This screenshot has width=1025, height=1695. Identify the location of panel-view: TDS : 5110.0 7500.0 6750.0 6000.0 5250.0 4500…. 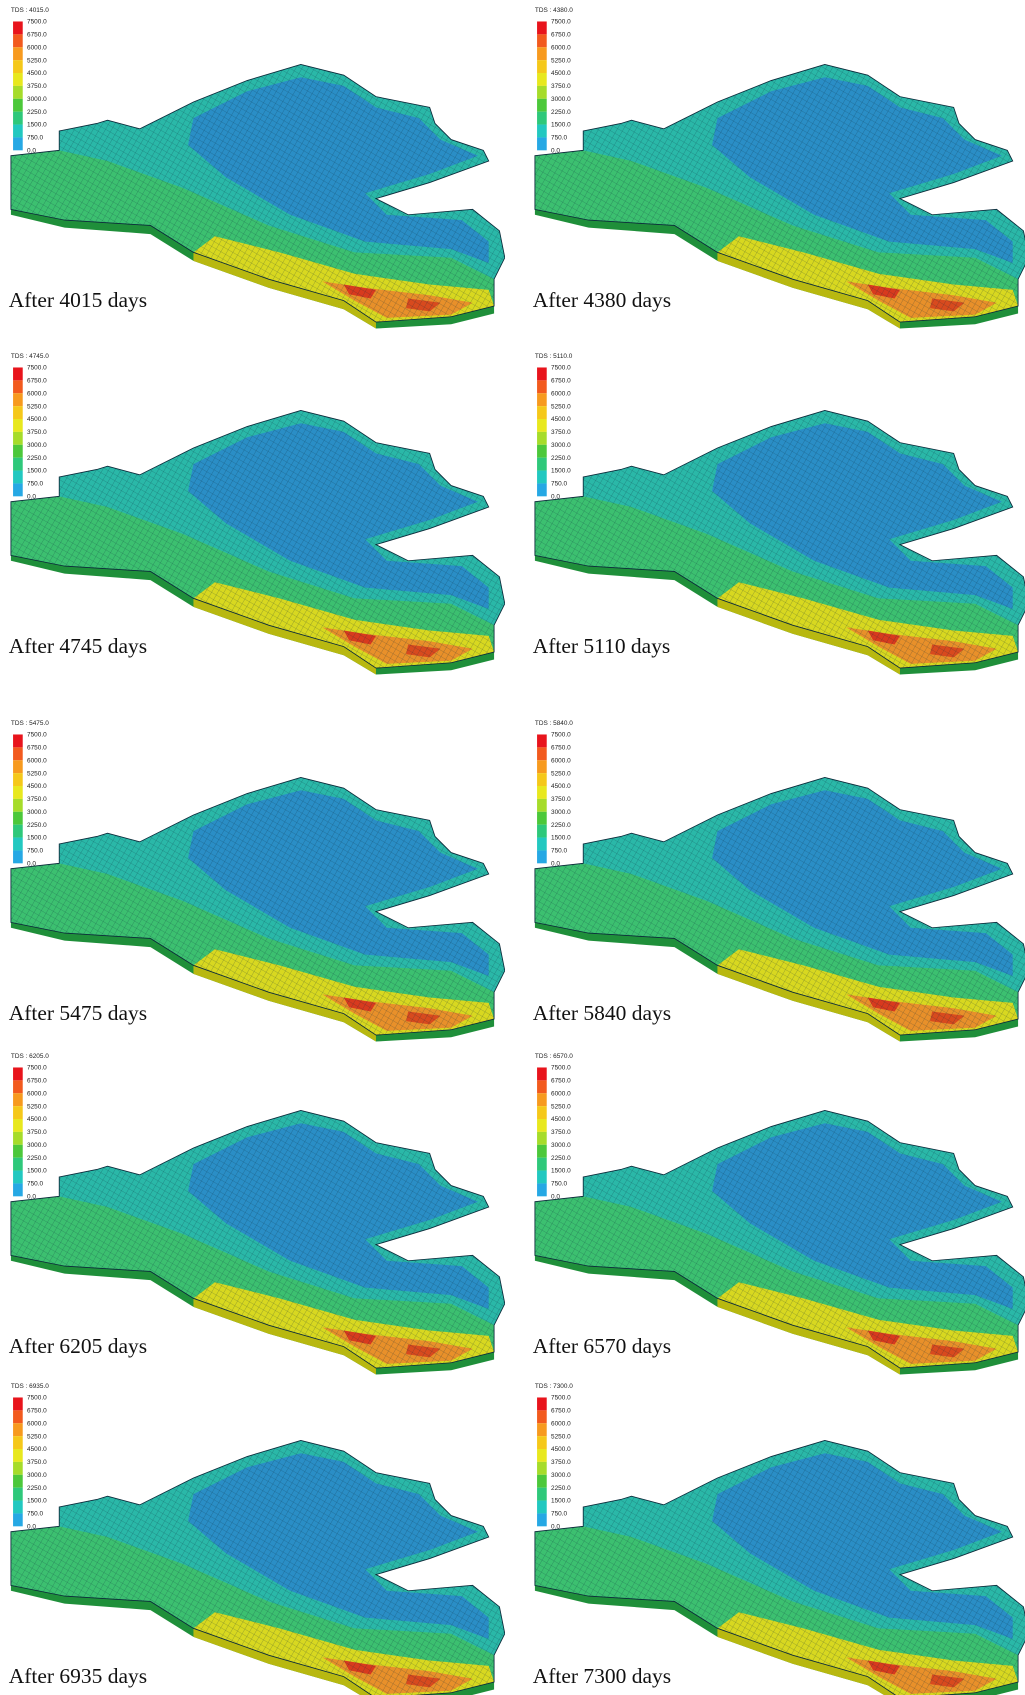
(779, 514).